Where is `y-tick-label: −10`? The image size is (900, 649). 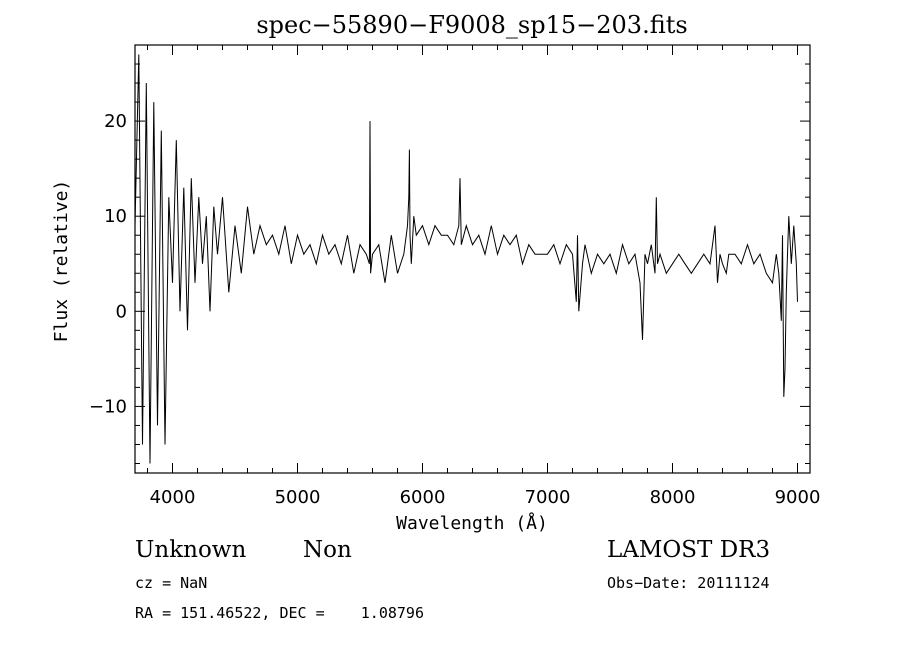 y-tick-label: −10 is located at coordinates (108, 406).